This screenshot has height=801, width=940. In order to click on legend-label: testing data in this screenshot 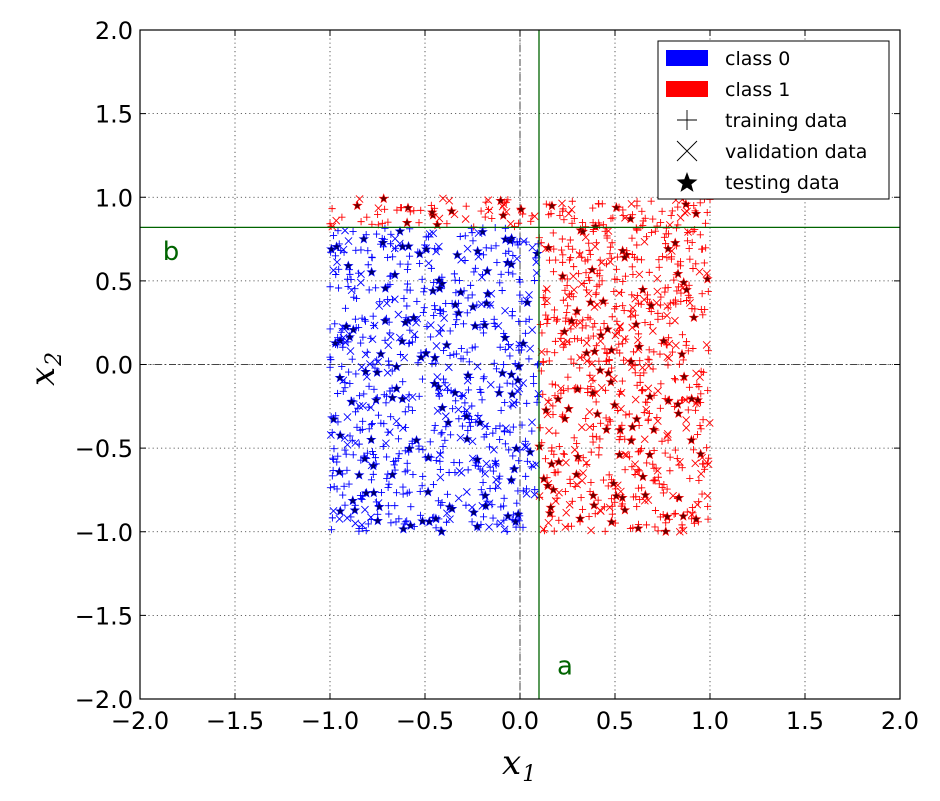, I will do `click(782, 183)`.